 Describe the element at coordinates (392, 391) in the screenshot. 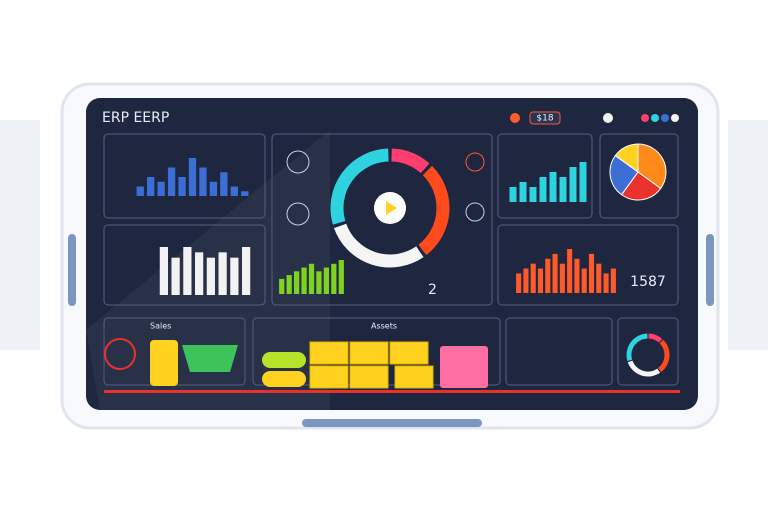

I see `divider` at that location.